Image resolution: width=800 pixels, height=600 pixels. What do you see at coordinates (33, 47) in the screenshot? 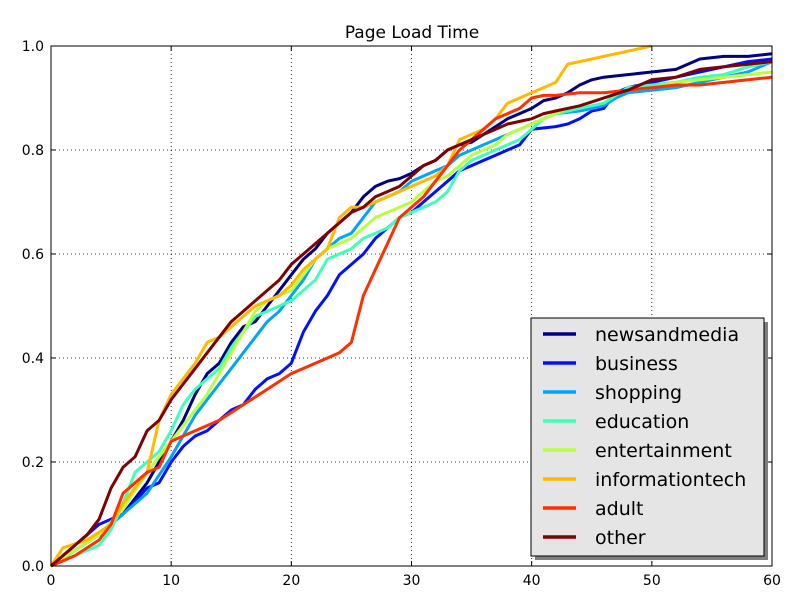
I see `y-tick-label: 1.0` at bounding box center [33, 47].